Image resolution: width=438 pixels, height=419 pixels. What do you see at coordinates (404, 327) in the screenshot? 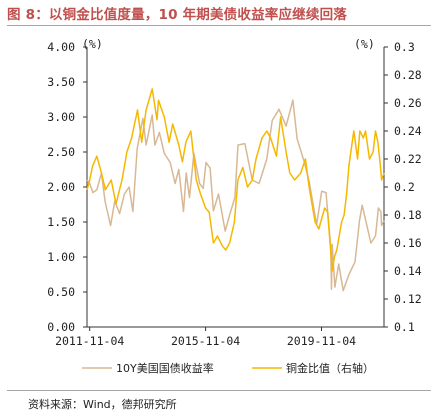
I see `right-tick-label: 0.1` at bounding box center [404, 327].